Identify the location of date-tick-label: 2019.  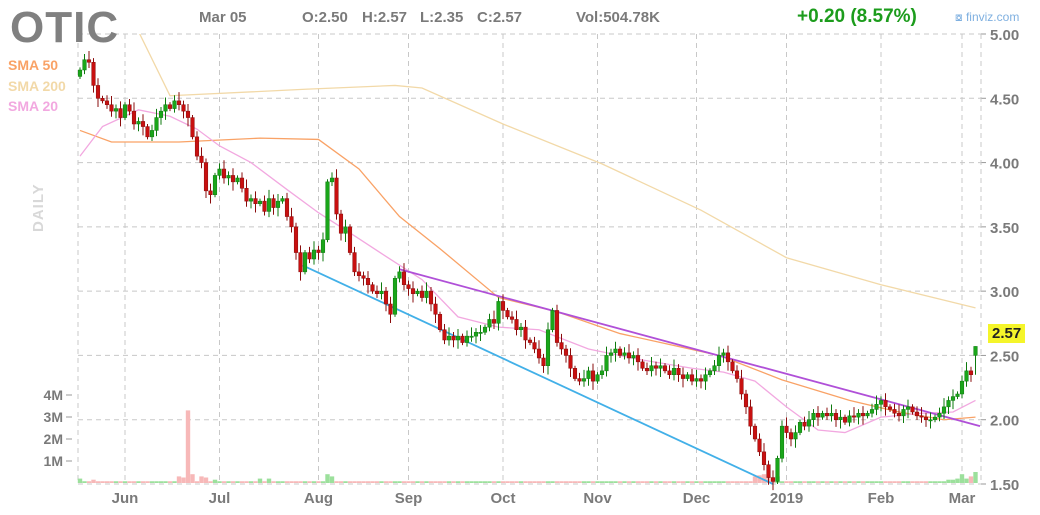
(786, 498).